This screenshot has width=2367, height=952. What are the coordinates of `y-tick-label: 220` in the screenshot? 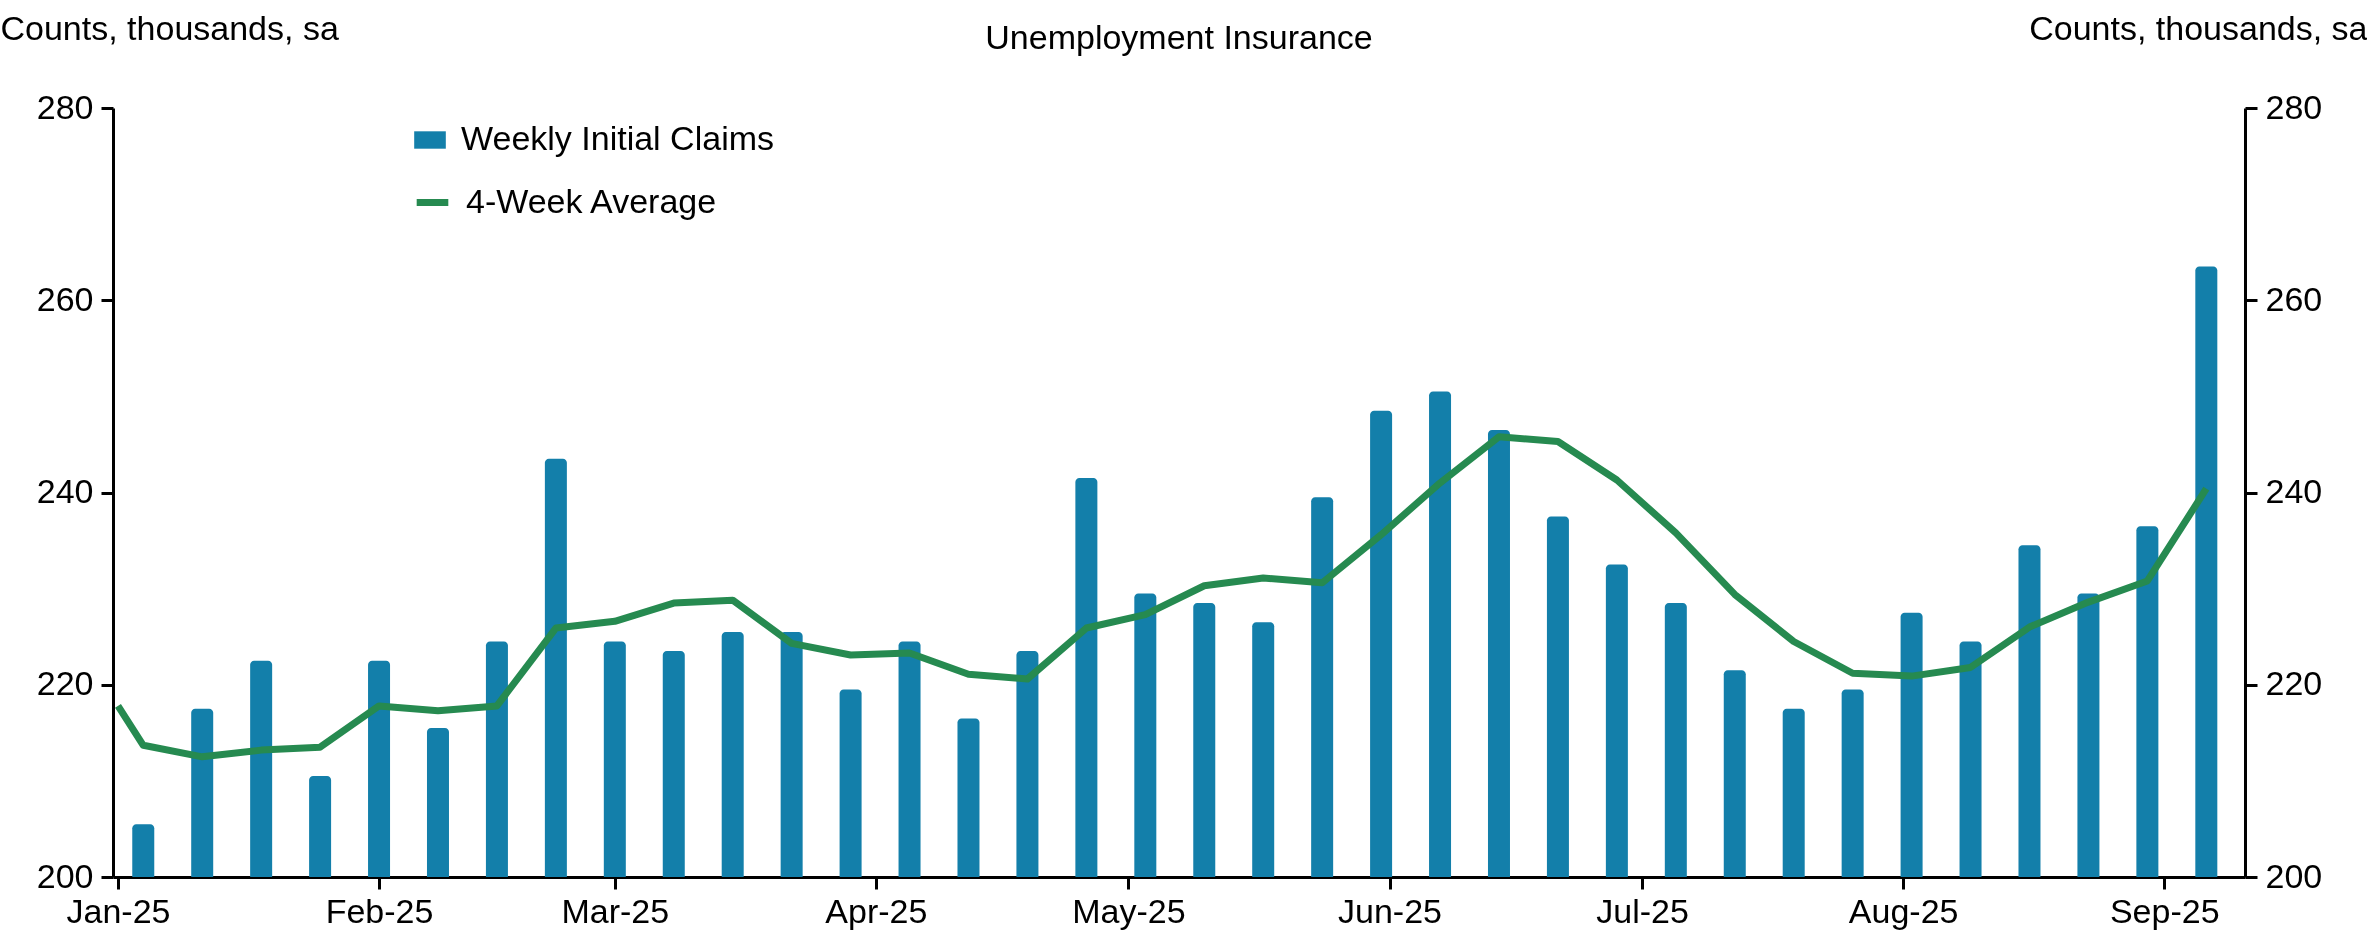 It's located at (65, 683).